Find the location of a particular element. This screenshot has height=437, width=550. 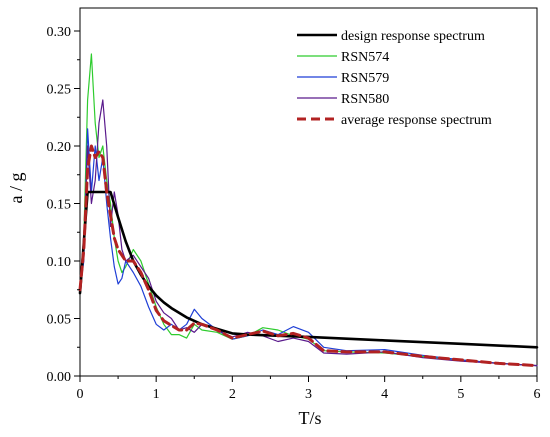

y-tick-label: 0.25 is located at coordinates (59, 90).